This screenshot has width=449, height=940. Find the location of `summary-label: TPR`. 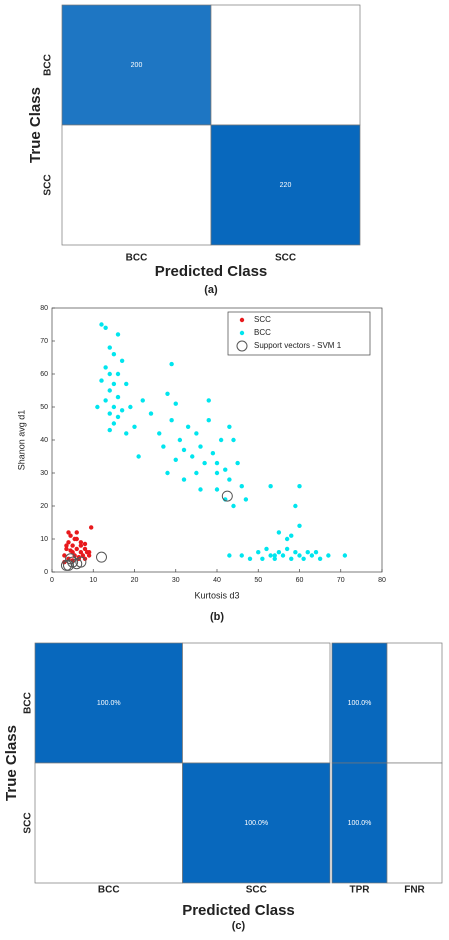

summary-label: TPR is located at coordinates (360, 890).